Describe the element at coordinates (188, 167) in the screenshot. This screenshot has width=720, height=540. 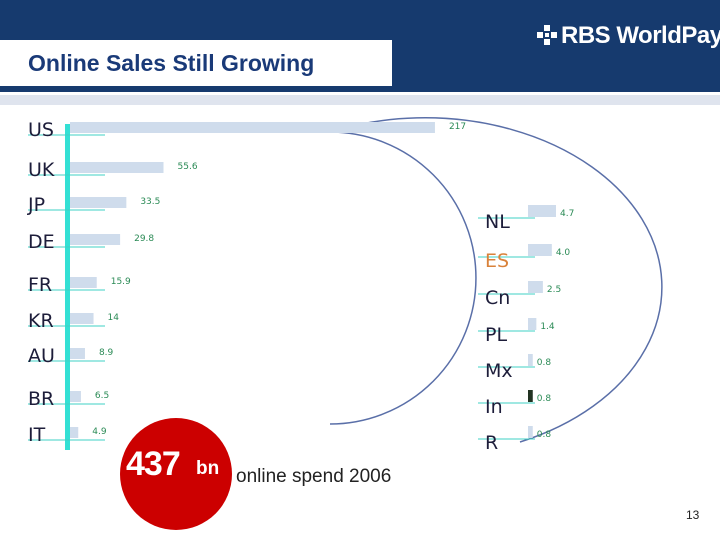
I see `value-label-uk: 55.6` at that location.